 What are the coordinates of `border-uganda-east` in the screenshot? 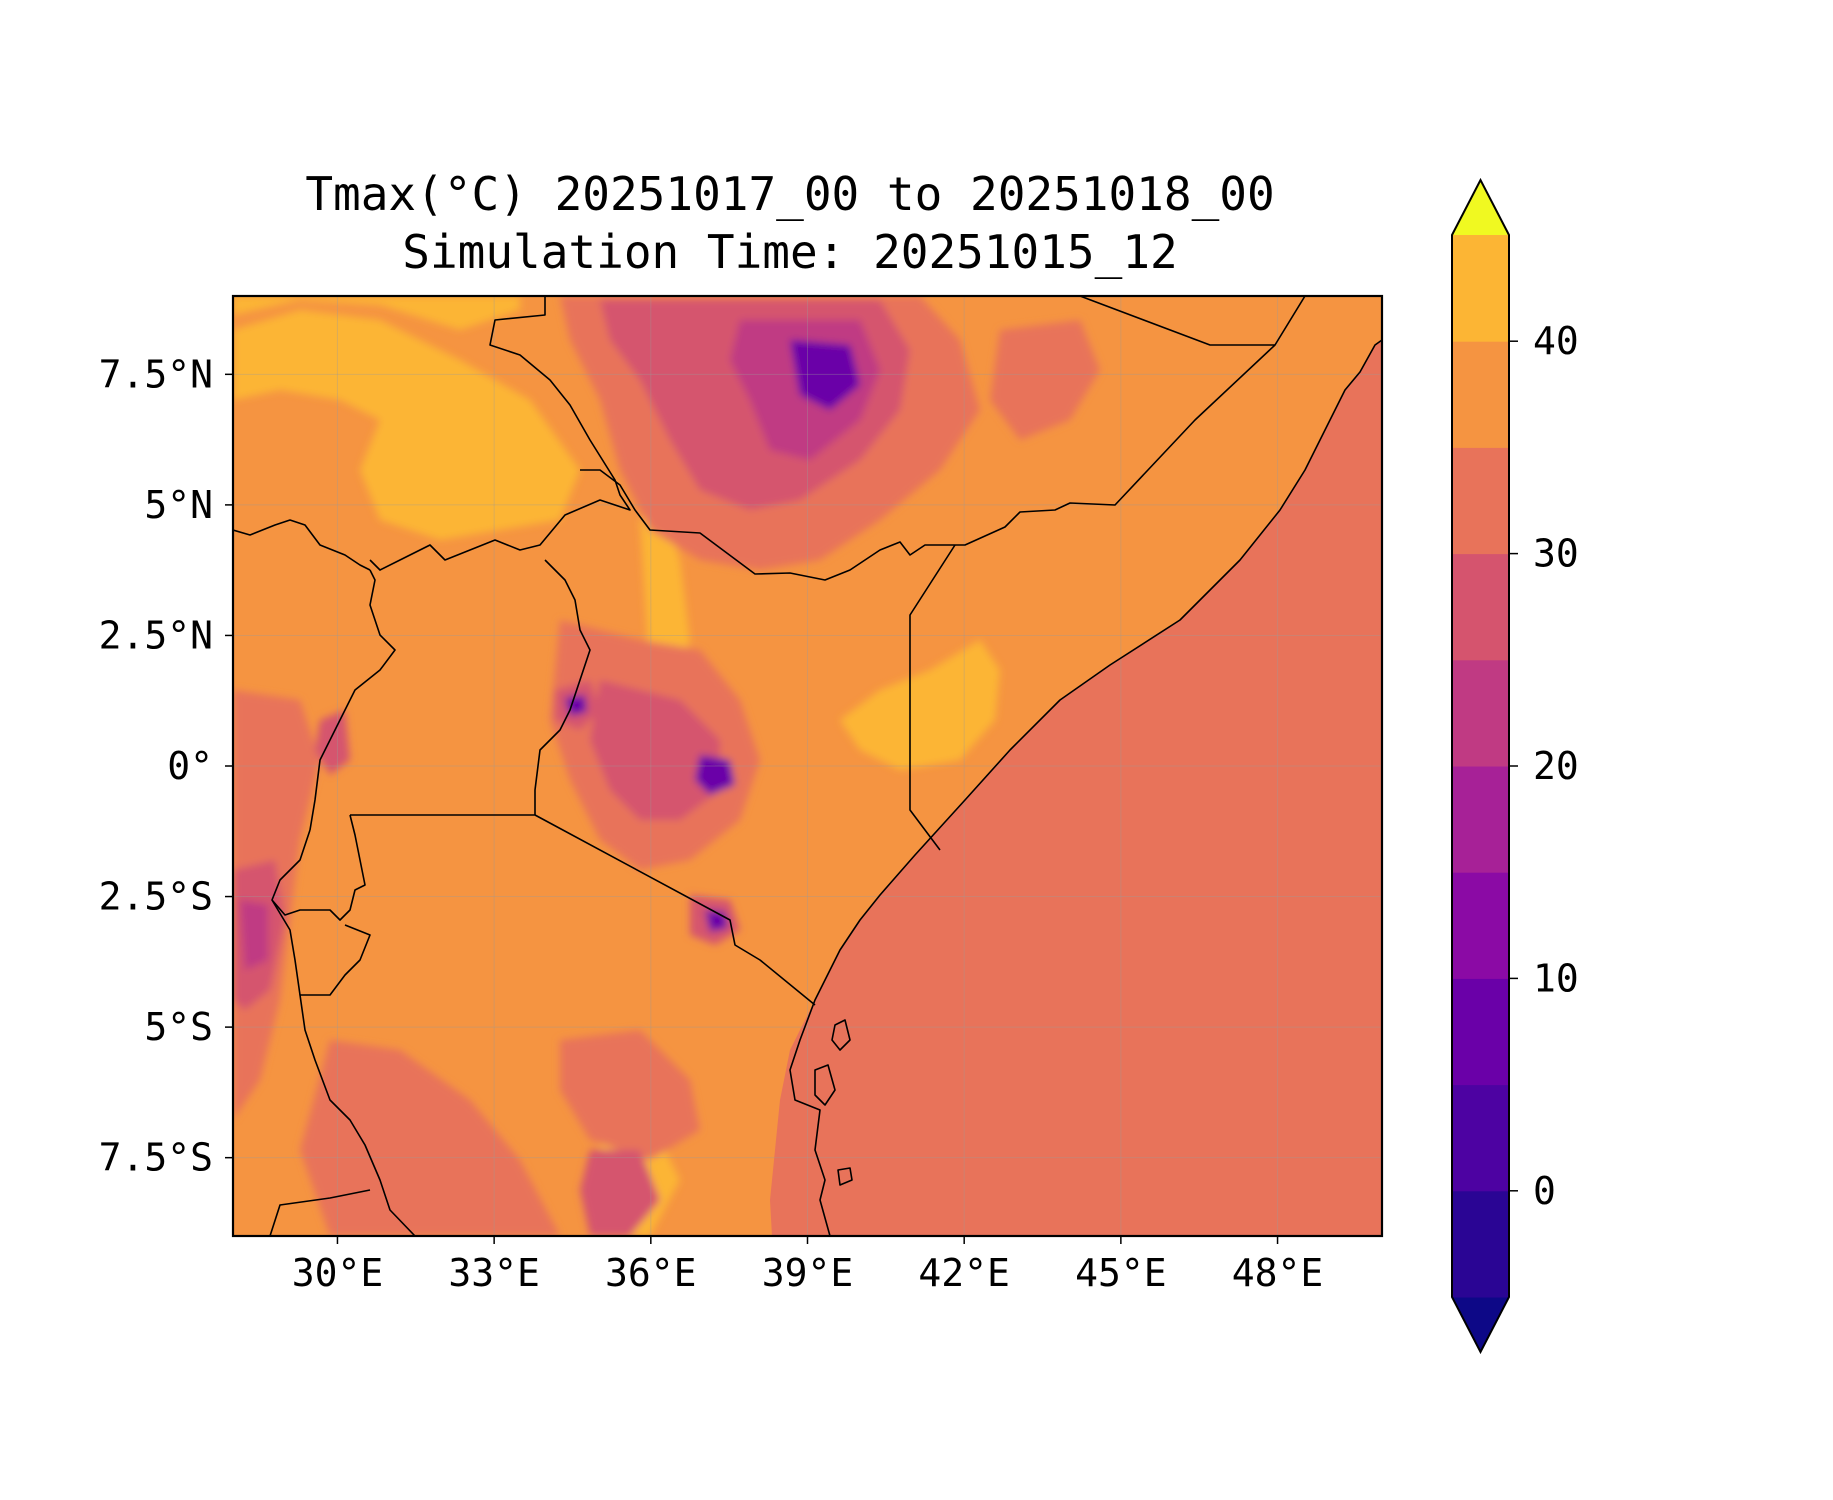 It's located at (562, 687).